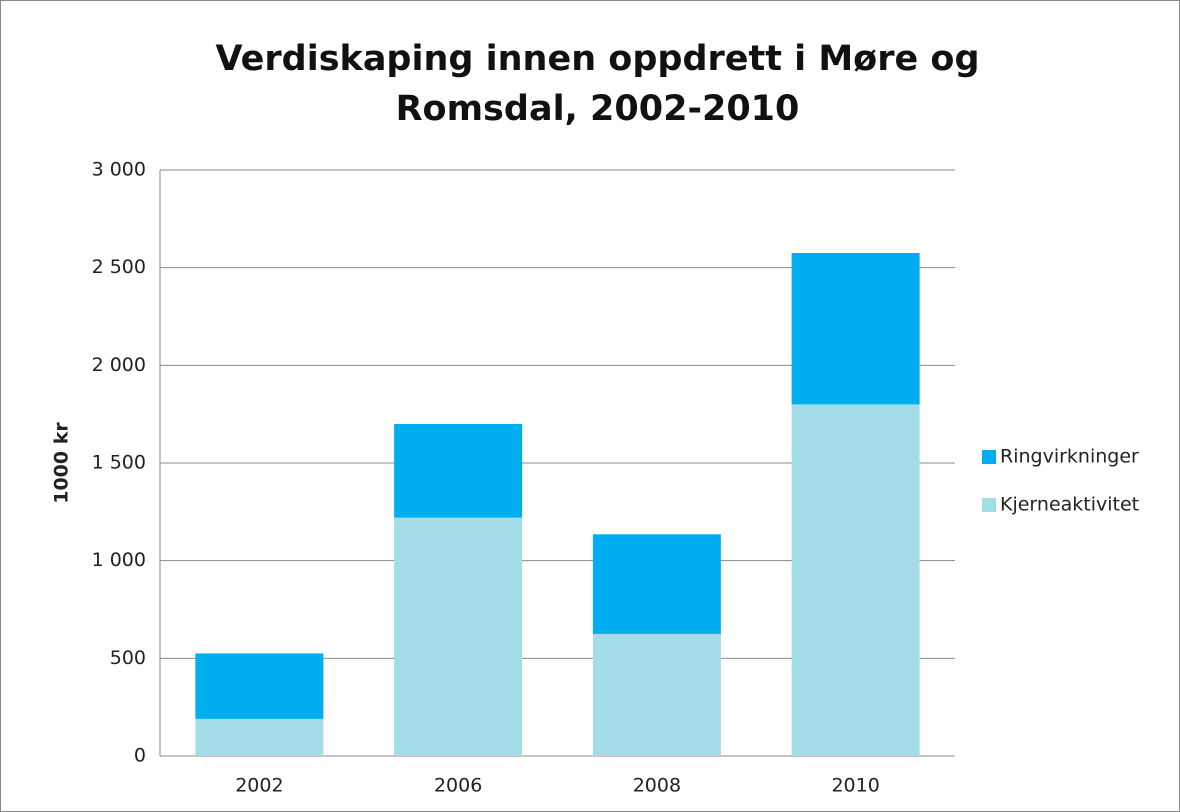 The image size is (1180, 812). I want to click on legend-label: Kjerneaktivitet, so click(1069, 505).